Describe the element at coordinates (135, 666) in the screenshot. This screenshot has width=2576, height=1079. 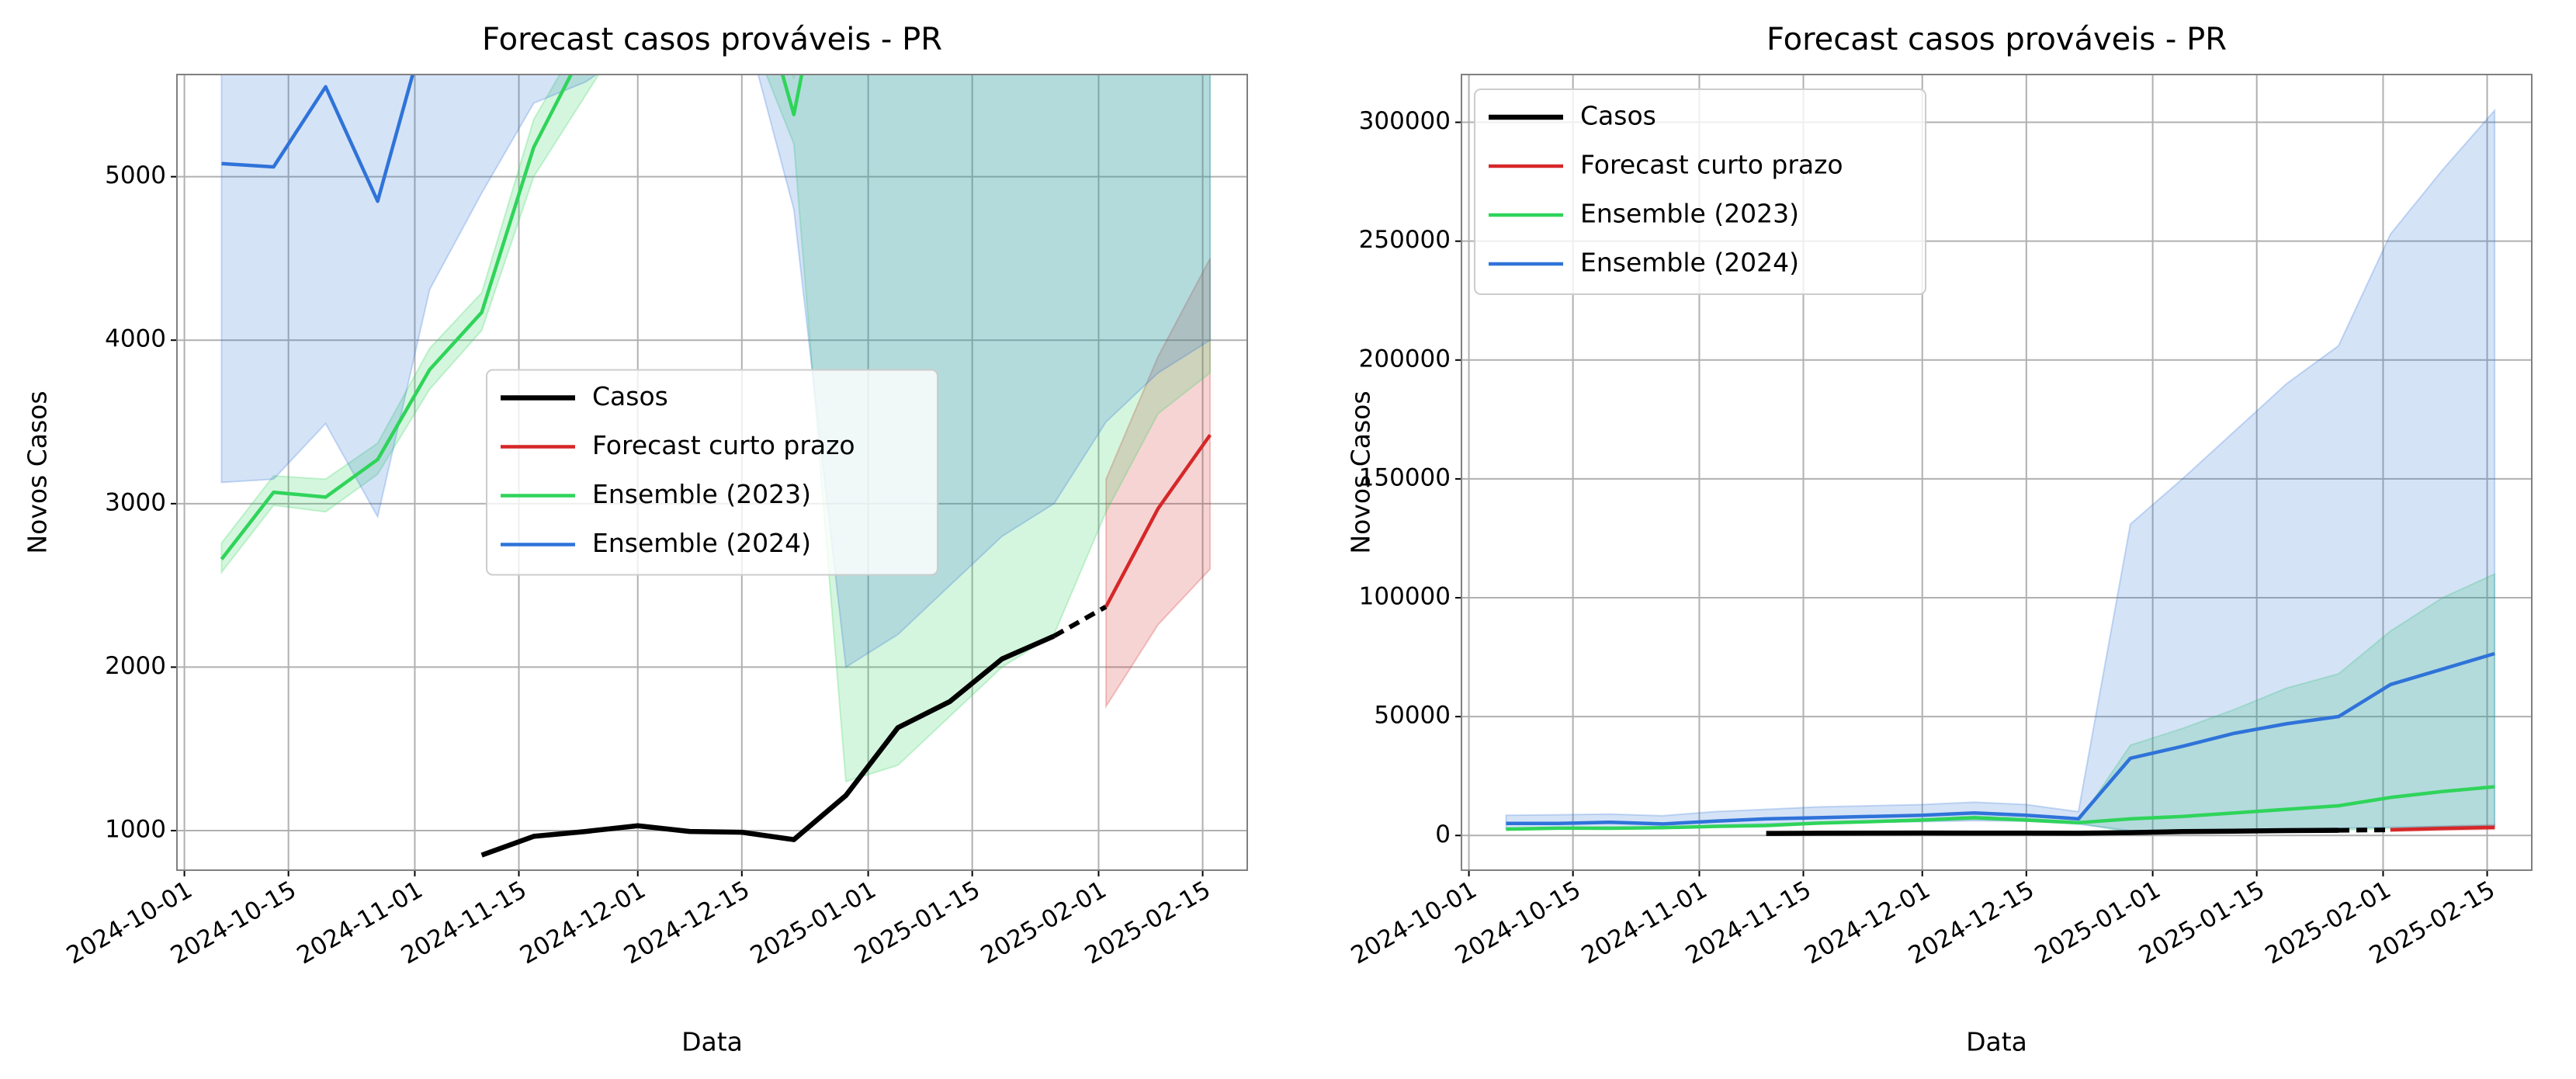
I see `y-tick-label: 2000` at that location.